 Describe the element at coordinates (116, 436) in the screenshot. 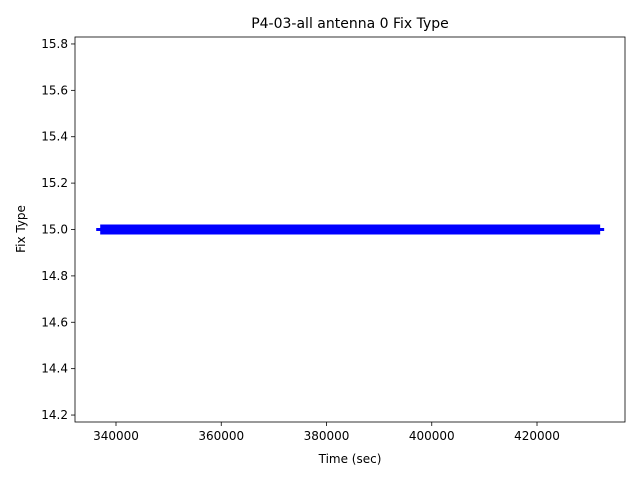

I see `x-tick-label: 340000` at that location.